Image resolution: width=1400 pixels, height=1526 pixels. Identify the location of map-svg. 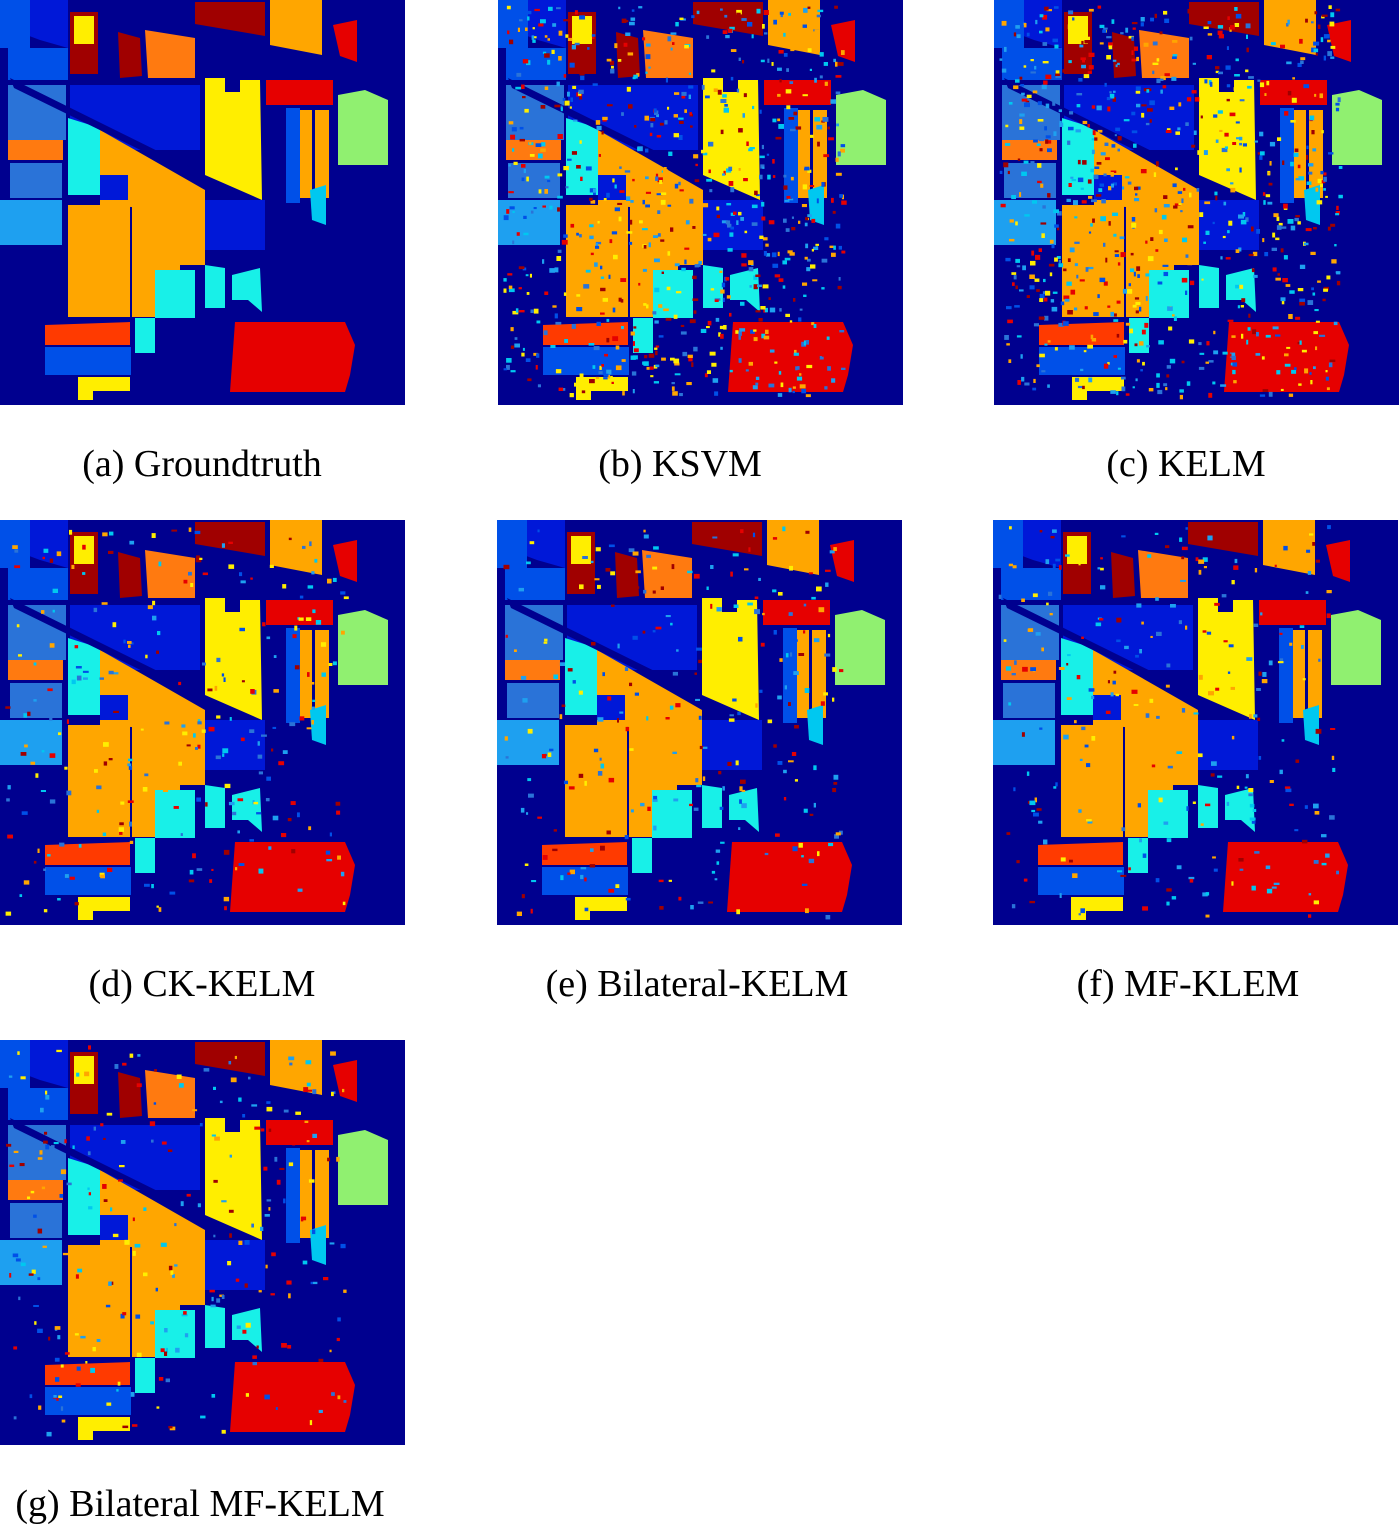
(202, 1242).